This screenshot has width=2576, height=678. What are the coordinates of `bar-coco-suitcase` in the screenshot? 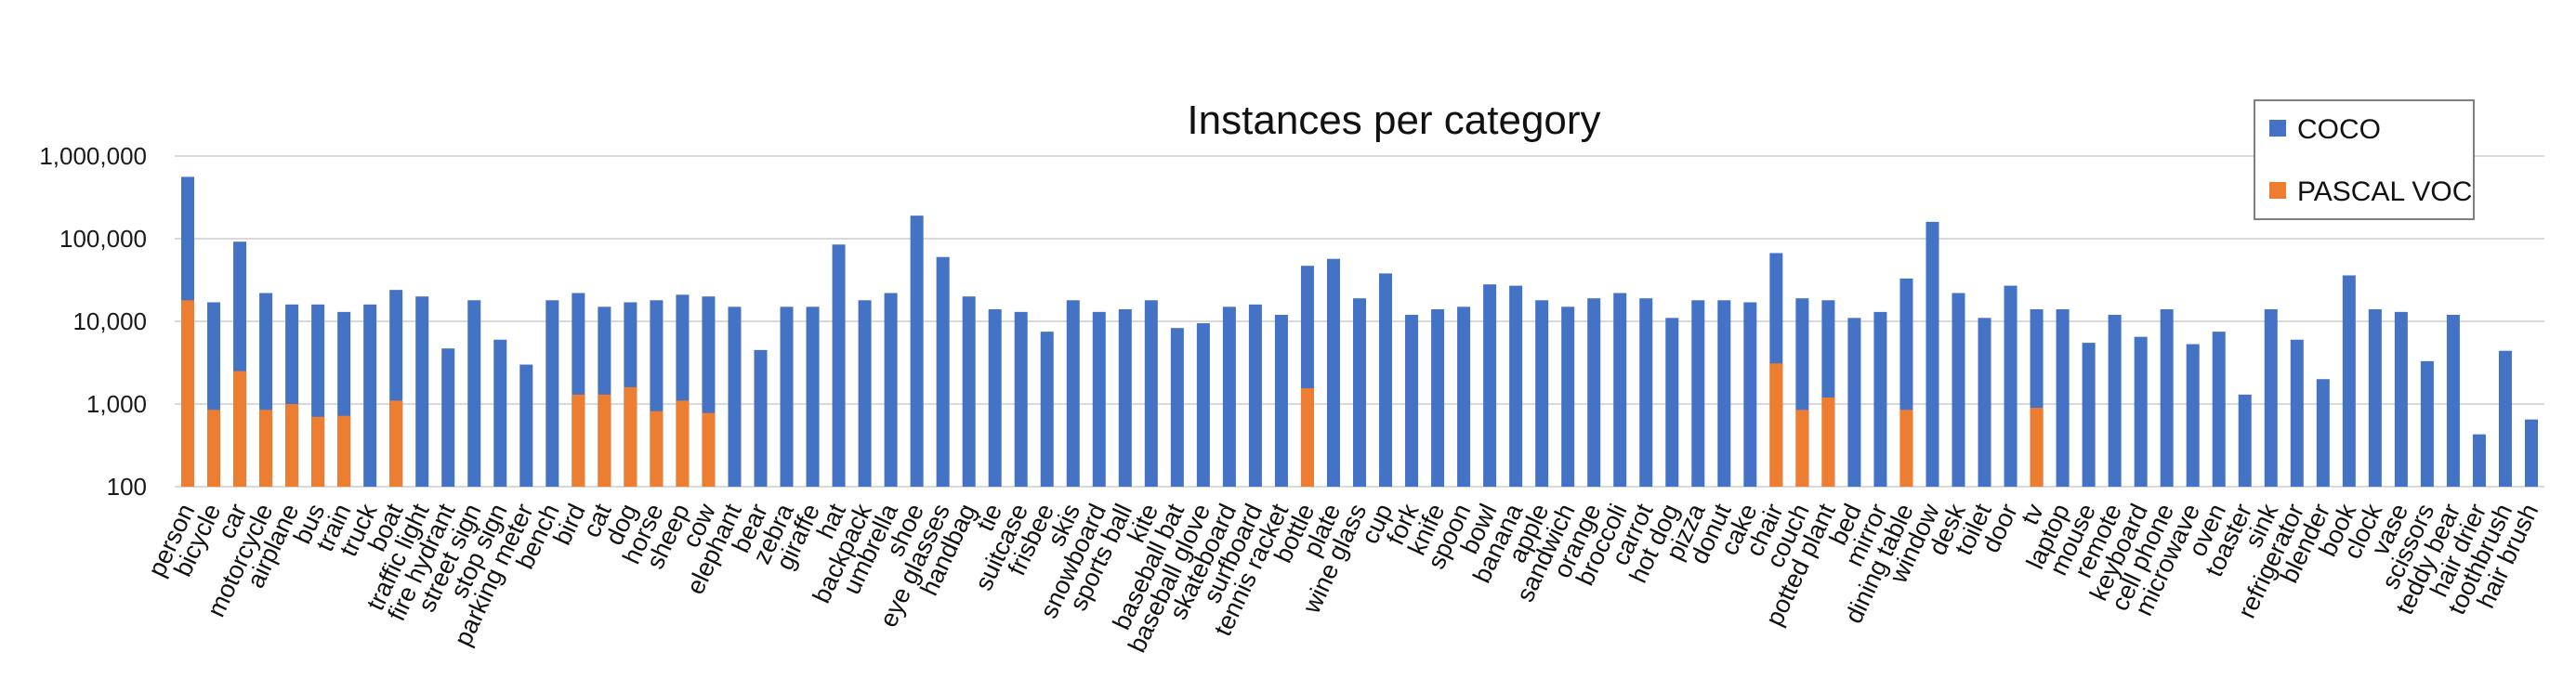 It's located at (1021, 399).